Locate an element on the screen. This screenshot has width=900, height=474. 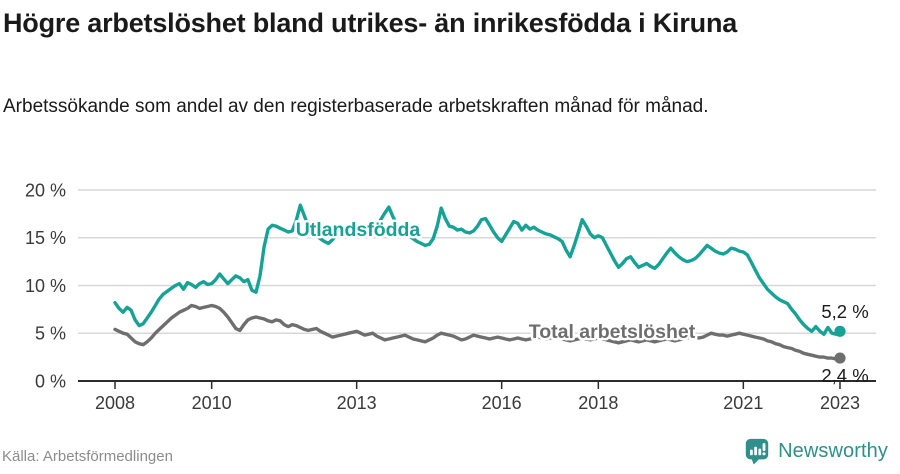
y-axis-tick-label: 0 % is located at coordinates (50, 382).